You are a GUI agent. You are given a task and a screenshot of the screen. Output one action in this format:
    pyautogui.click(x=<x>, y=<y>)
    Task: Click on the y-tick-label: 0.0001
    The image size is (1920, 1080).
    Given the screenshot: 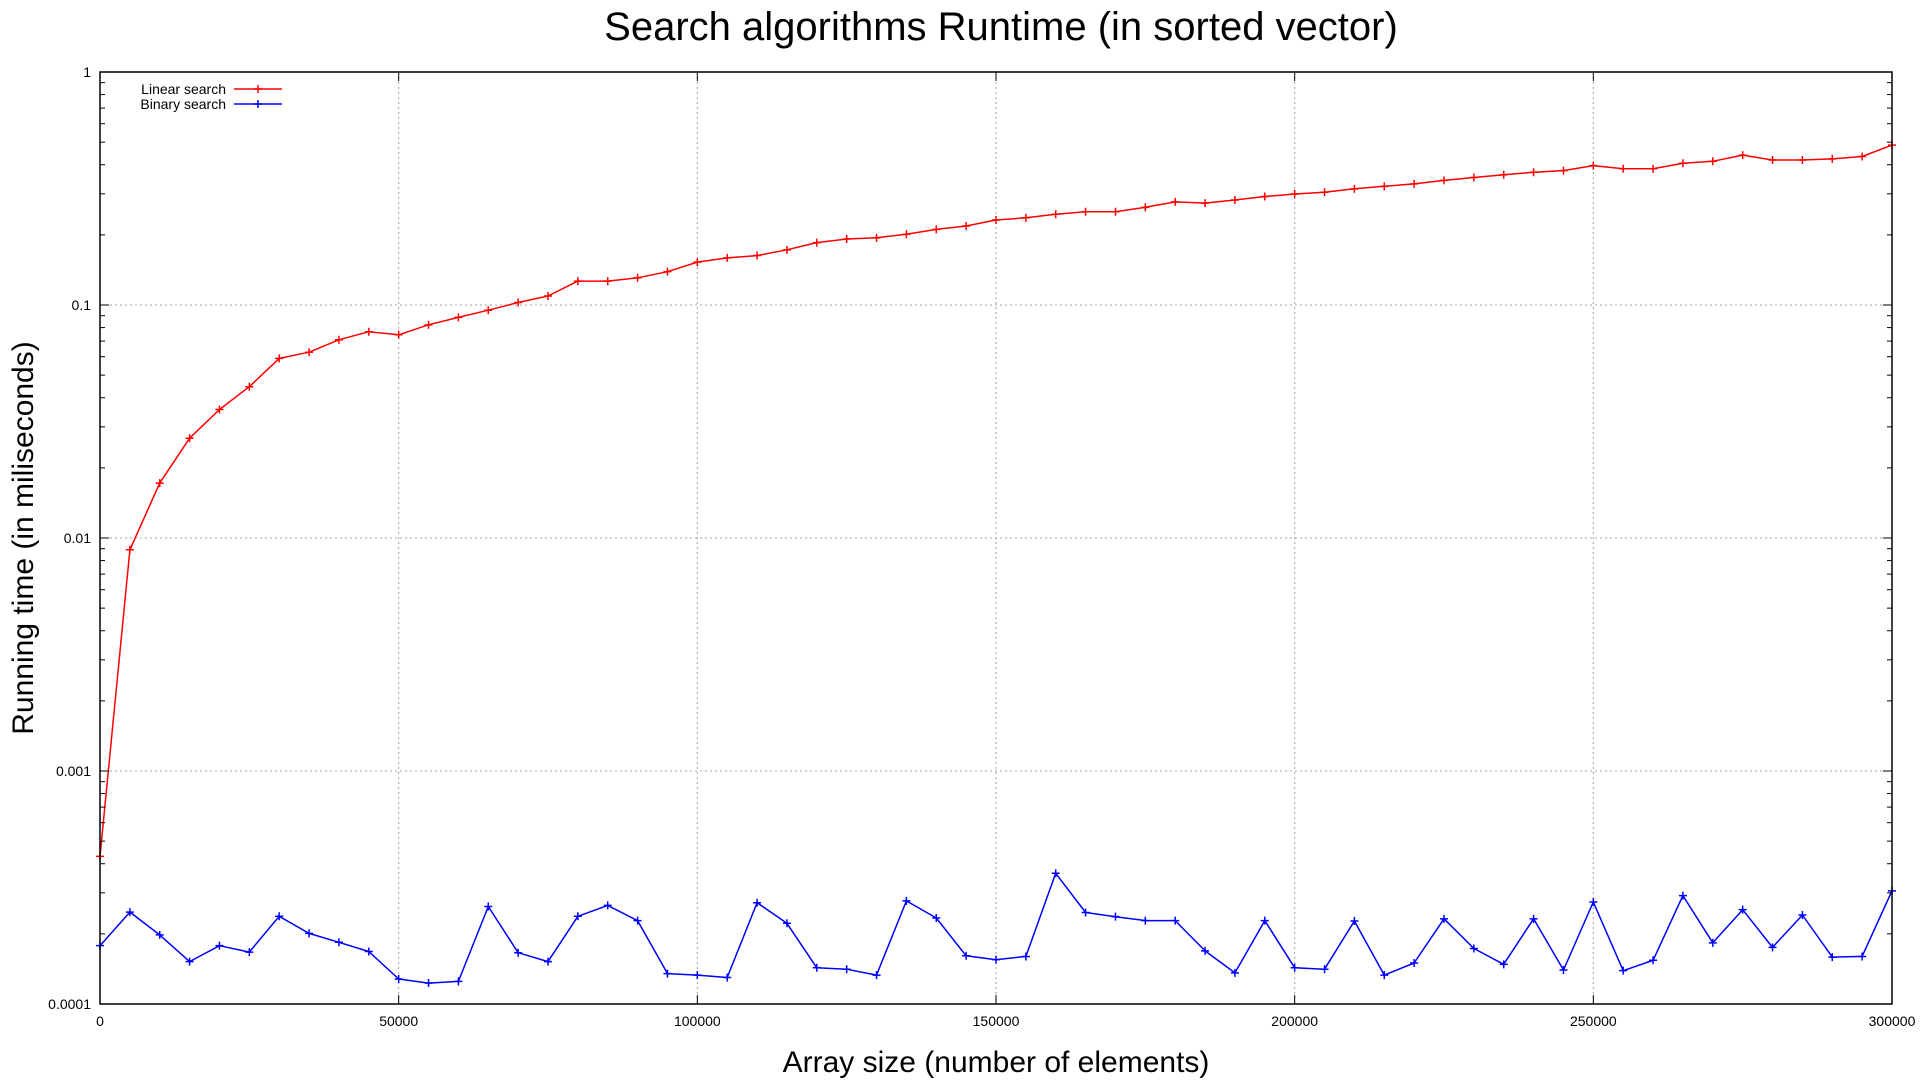 What is the action you would take?
    pyautogui.click(x=69, y=1004)
    